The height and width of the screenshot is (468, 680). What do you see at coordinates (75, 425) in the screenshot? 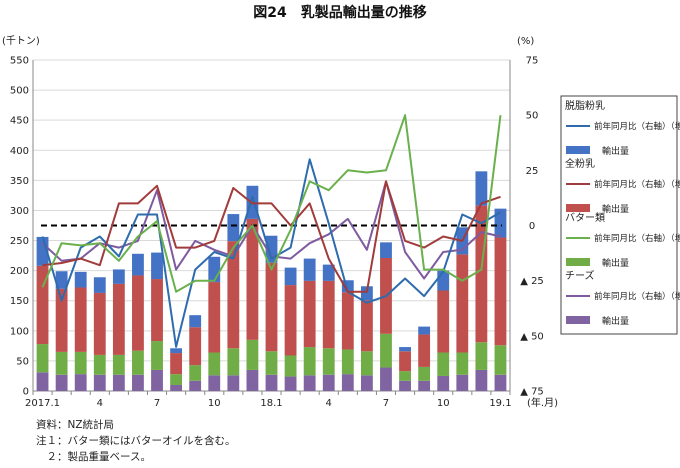
I see `note-source: 資料：NZ統計局` at bounding box center [75, 425].